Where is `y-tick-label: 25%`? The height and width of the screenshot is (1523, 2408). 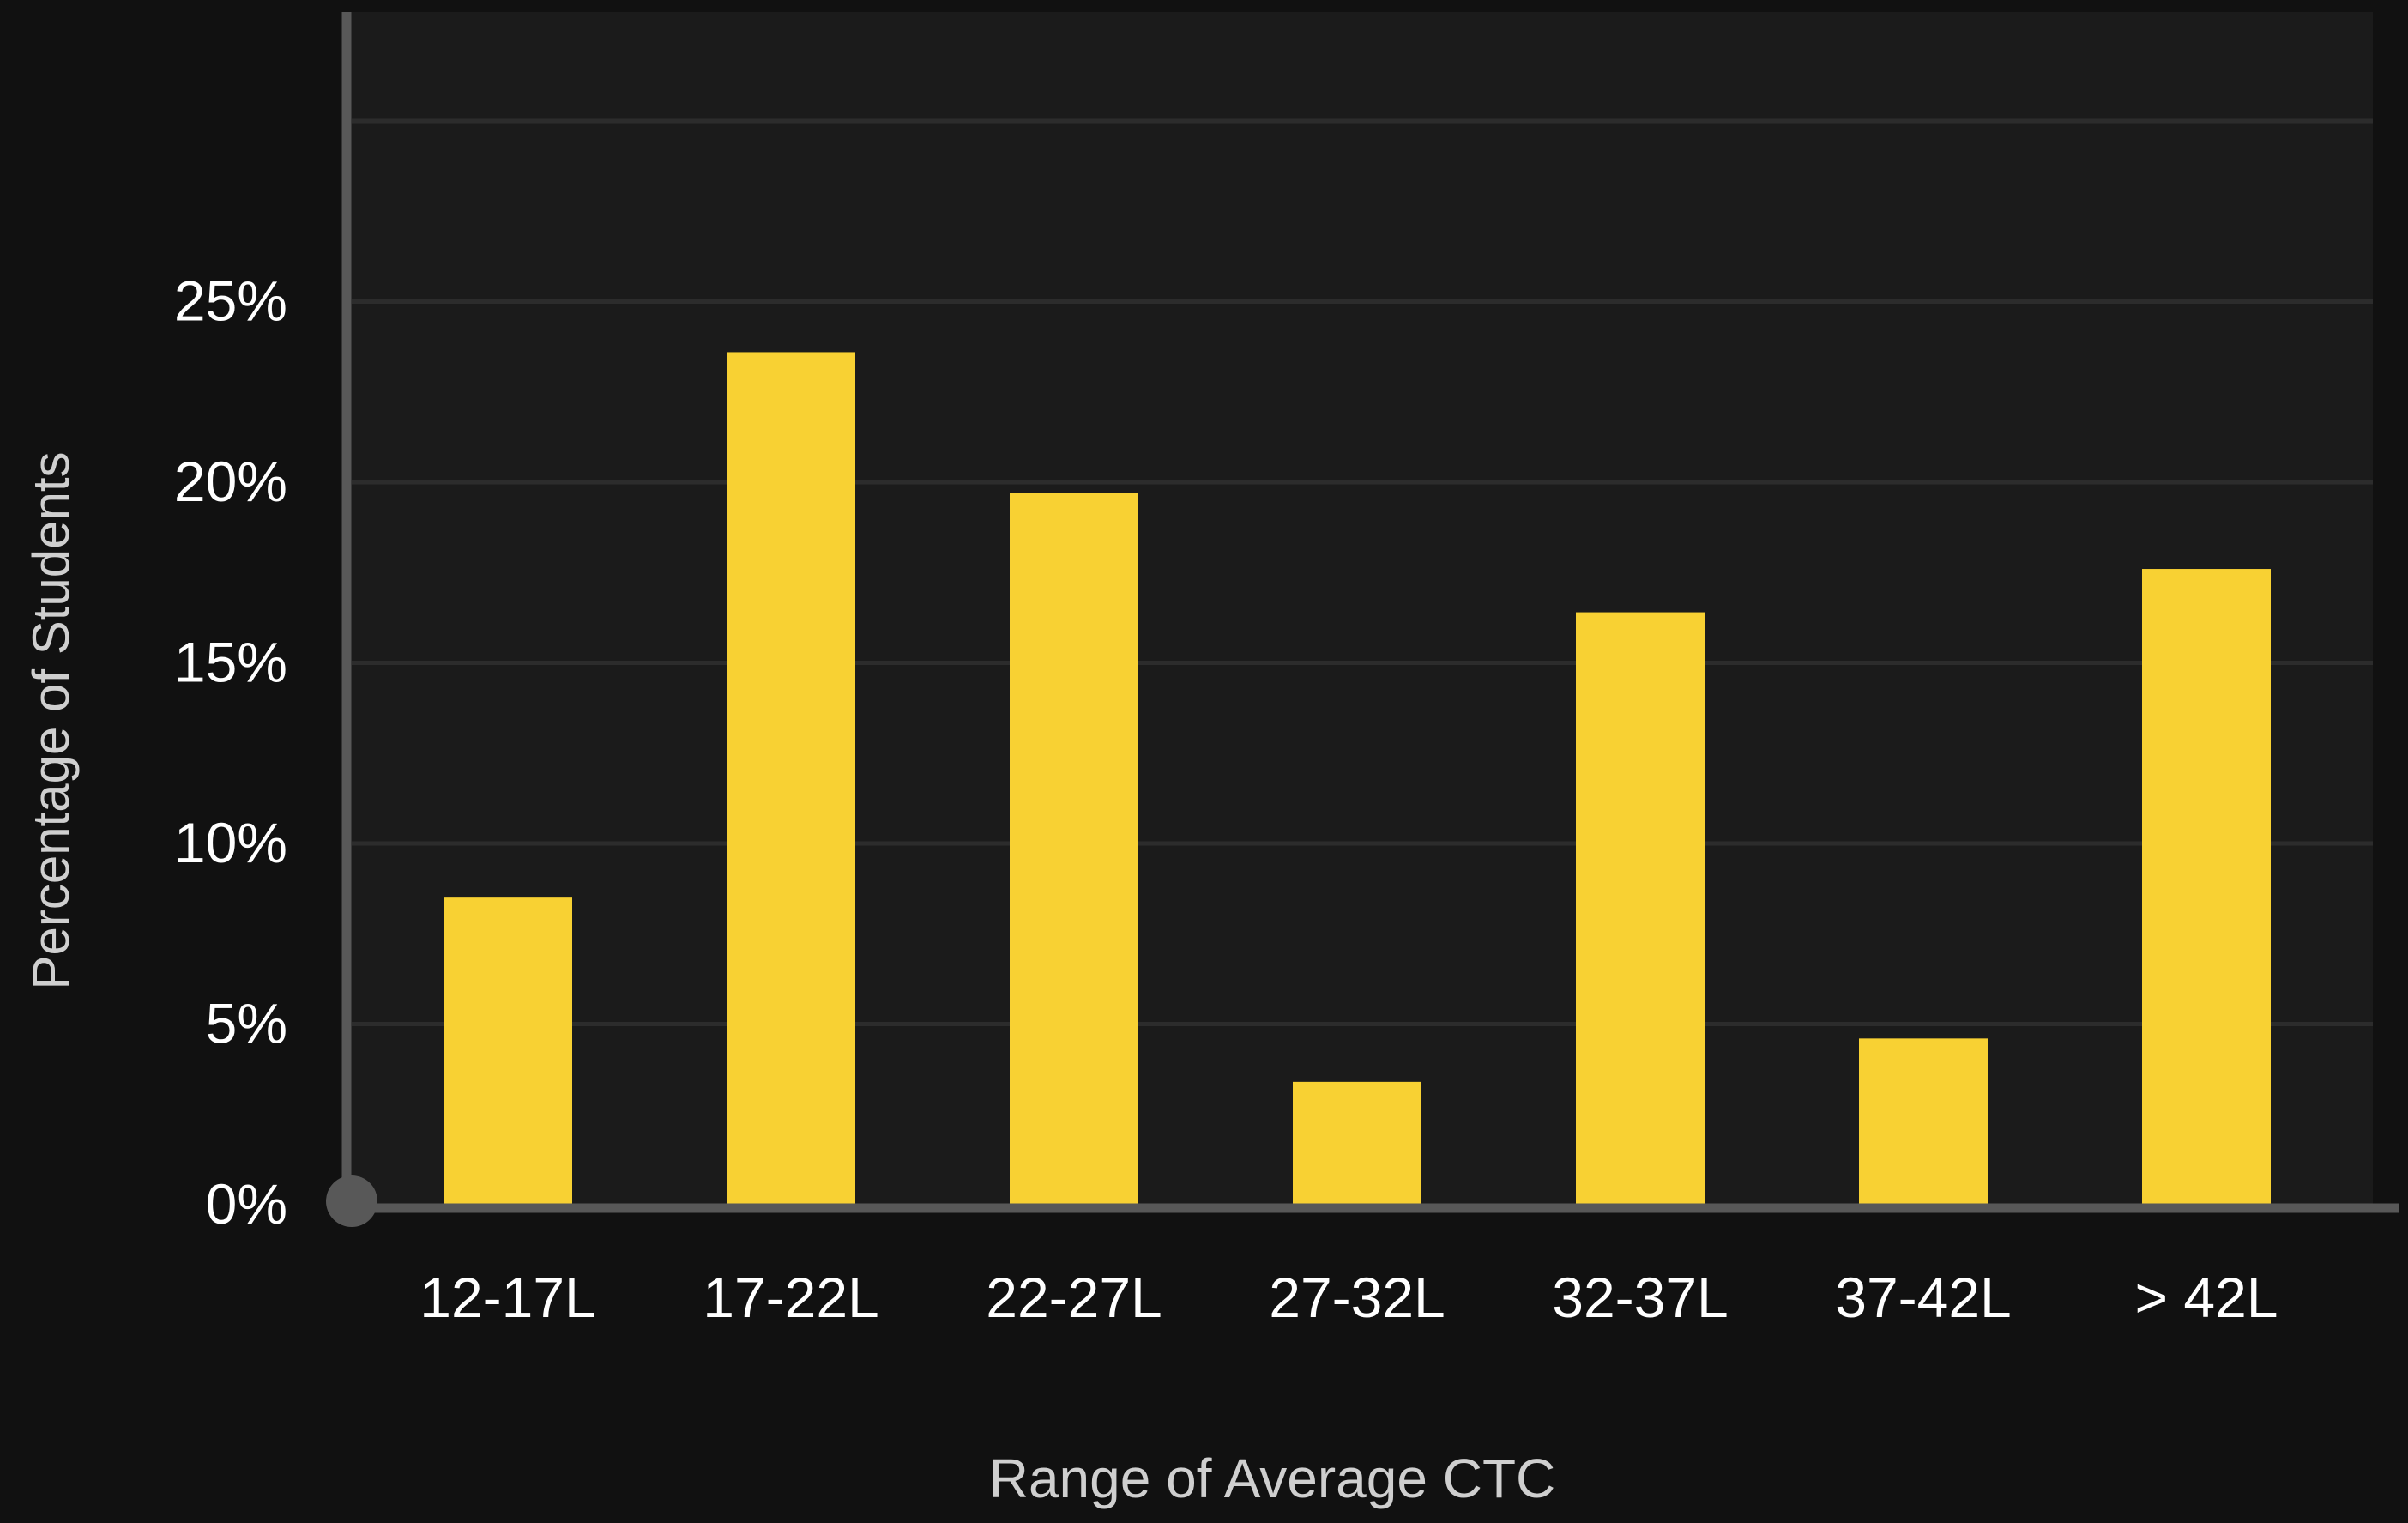
y-tick-label: 25% is located at coordinates (230, 301).